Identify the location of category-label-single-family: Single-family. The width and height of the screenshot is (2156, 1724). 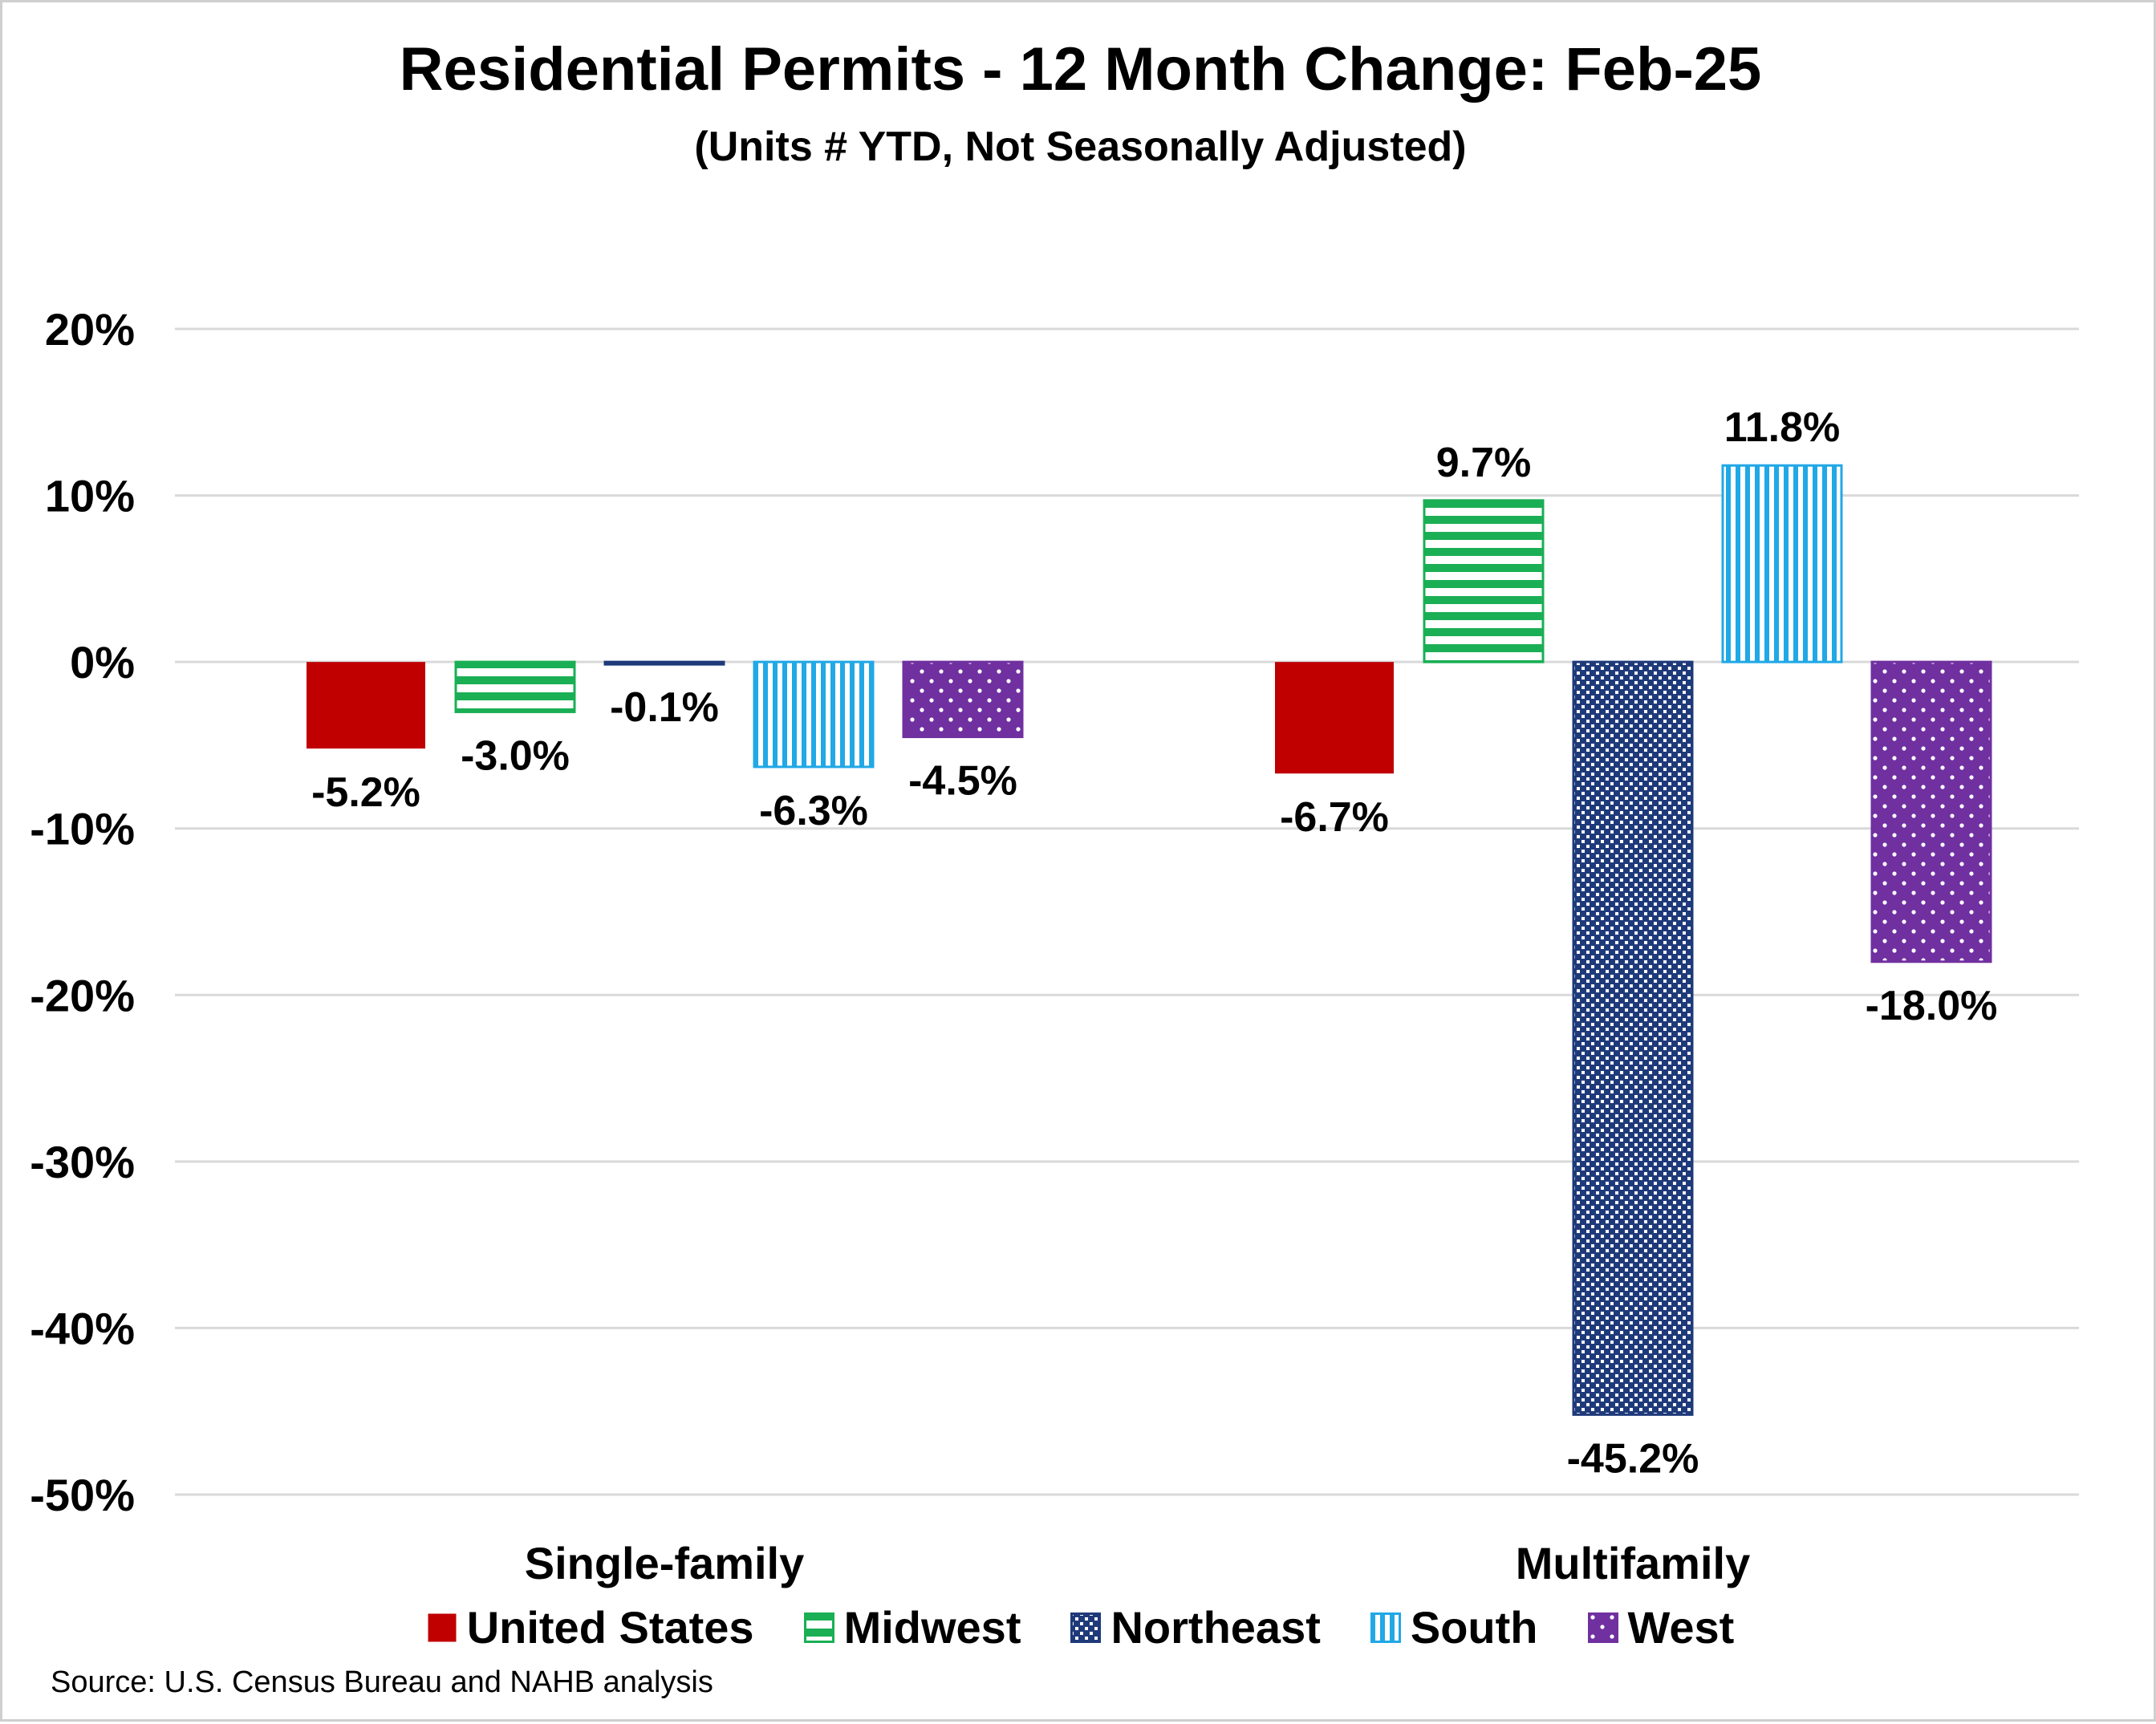
(665, 1563).